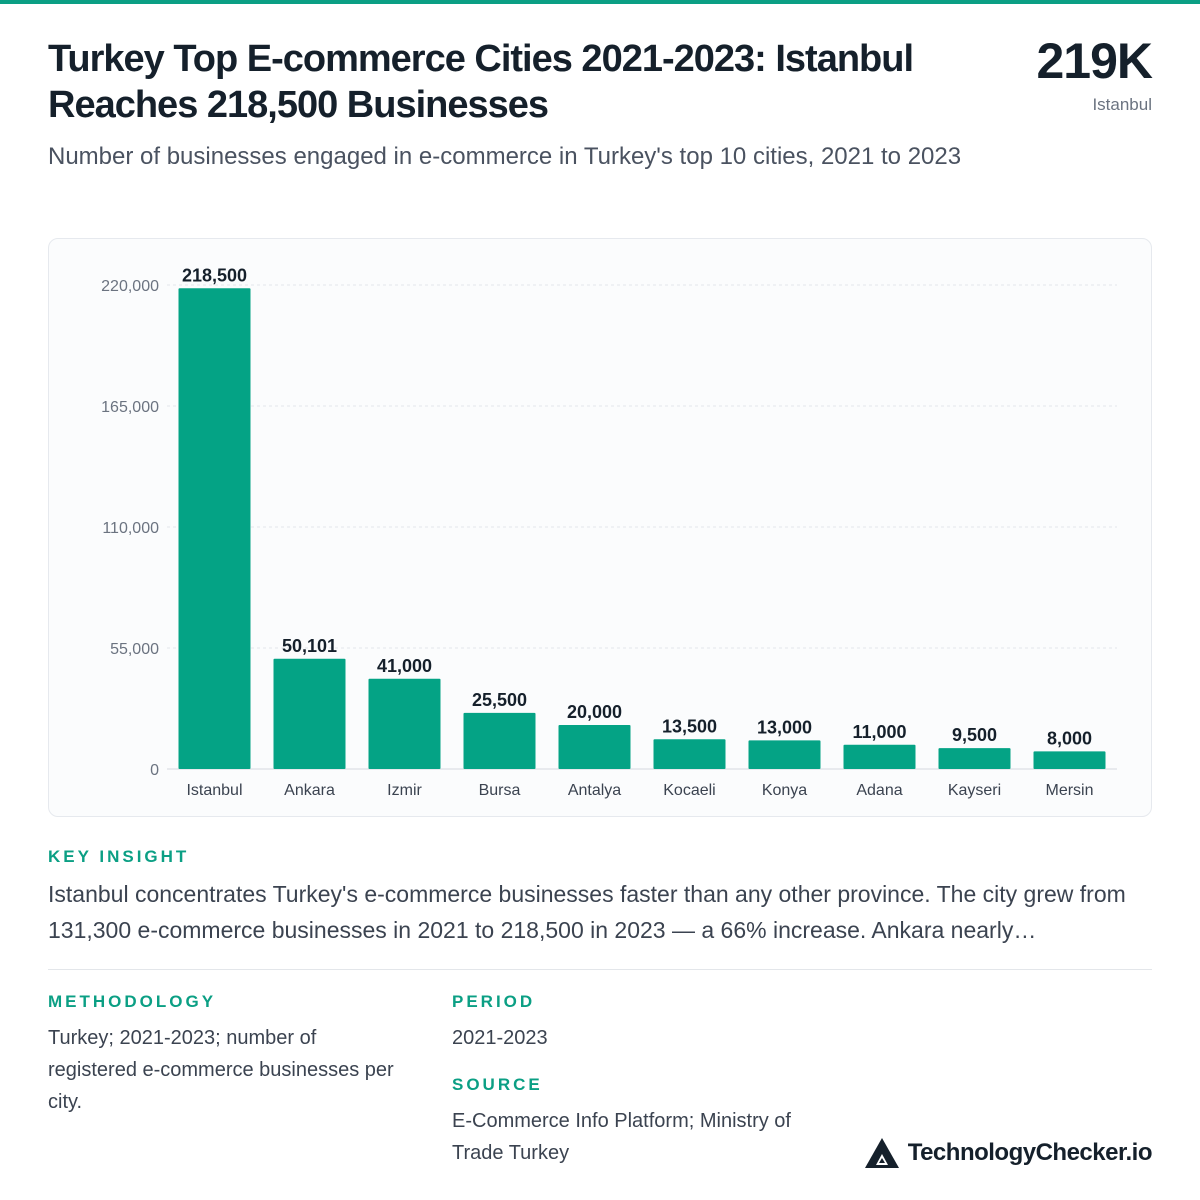 The height and width of the screenshot is (1200, 1200). Describe the element at coordinates (974, 735) in the screenshot. I see `data-label: 9,500` at that location.